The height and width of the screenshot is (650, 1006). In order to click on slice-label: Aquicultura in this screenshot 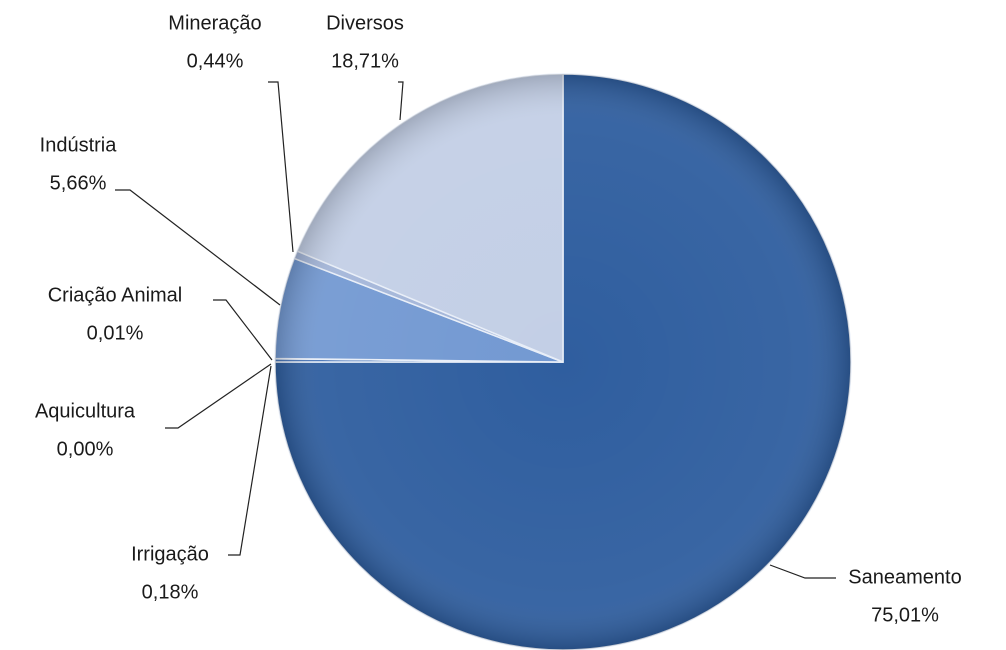, I will do `click(85, 411)`.